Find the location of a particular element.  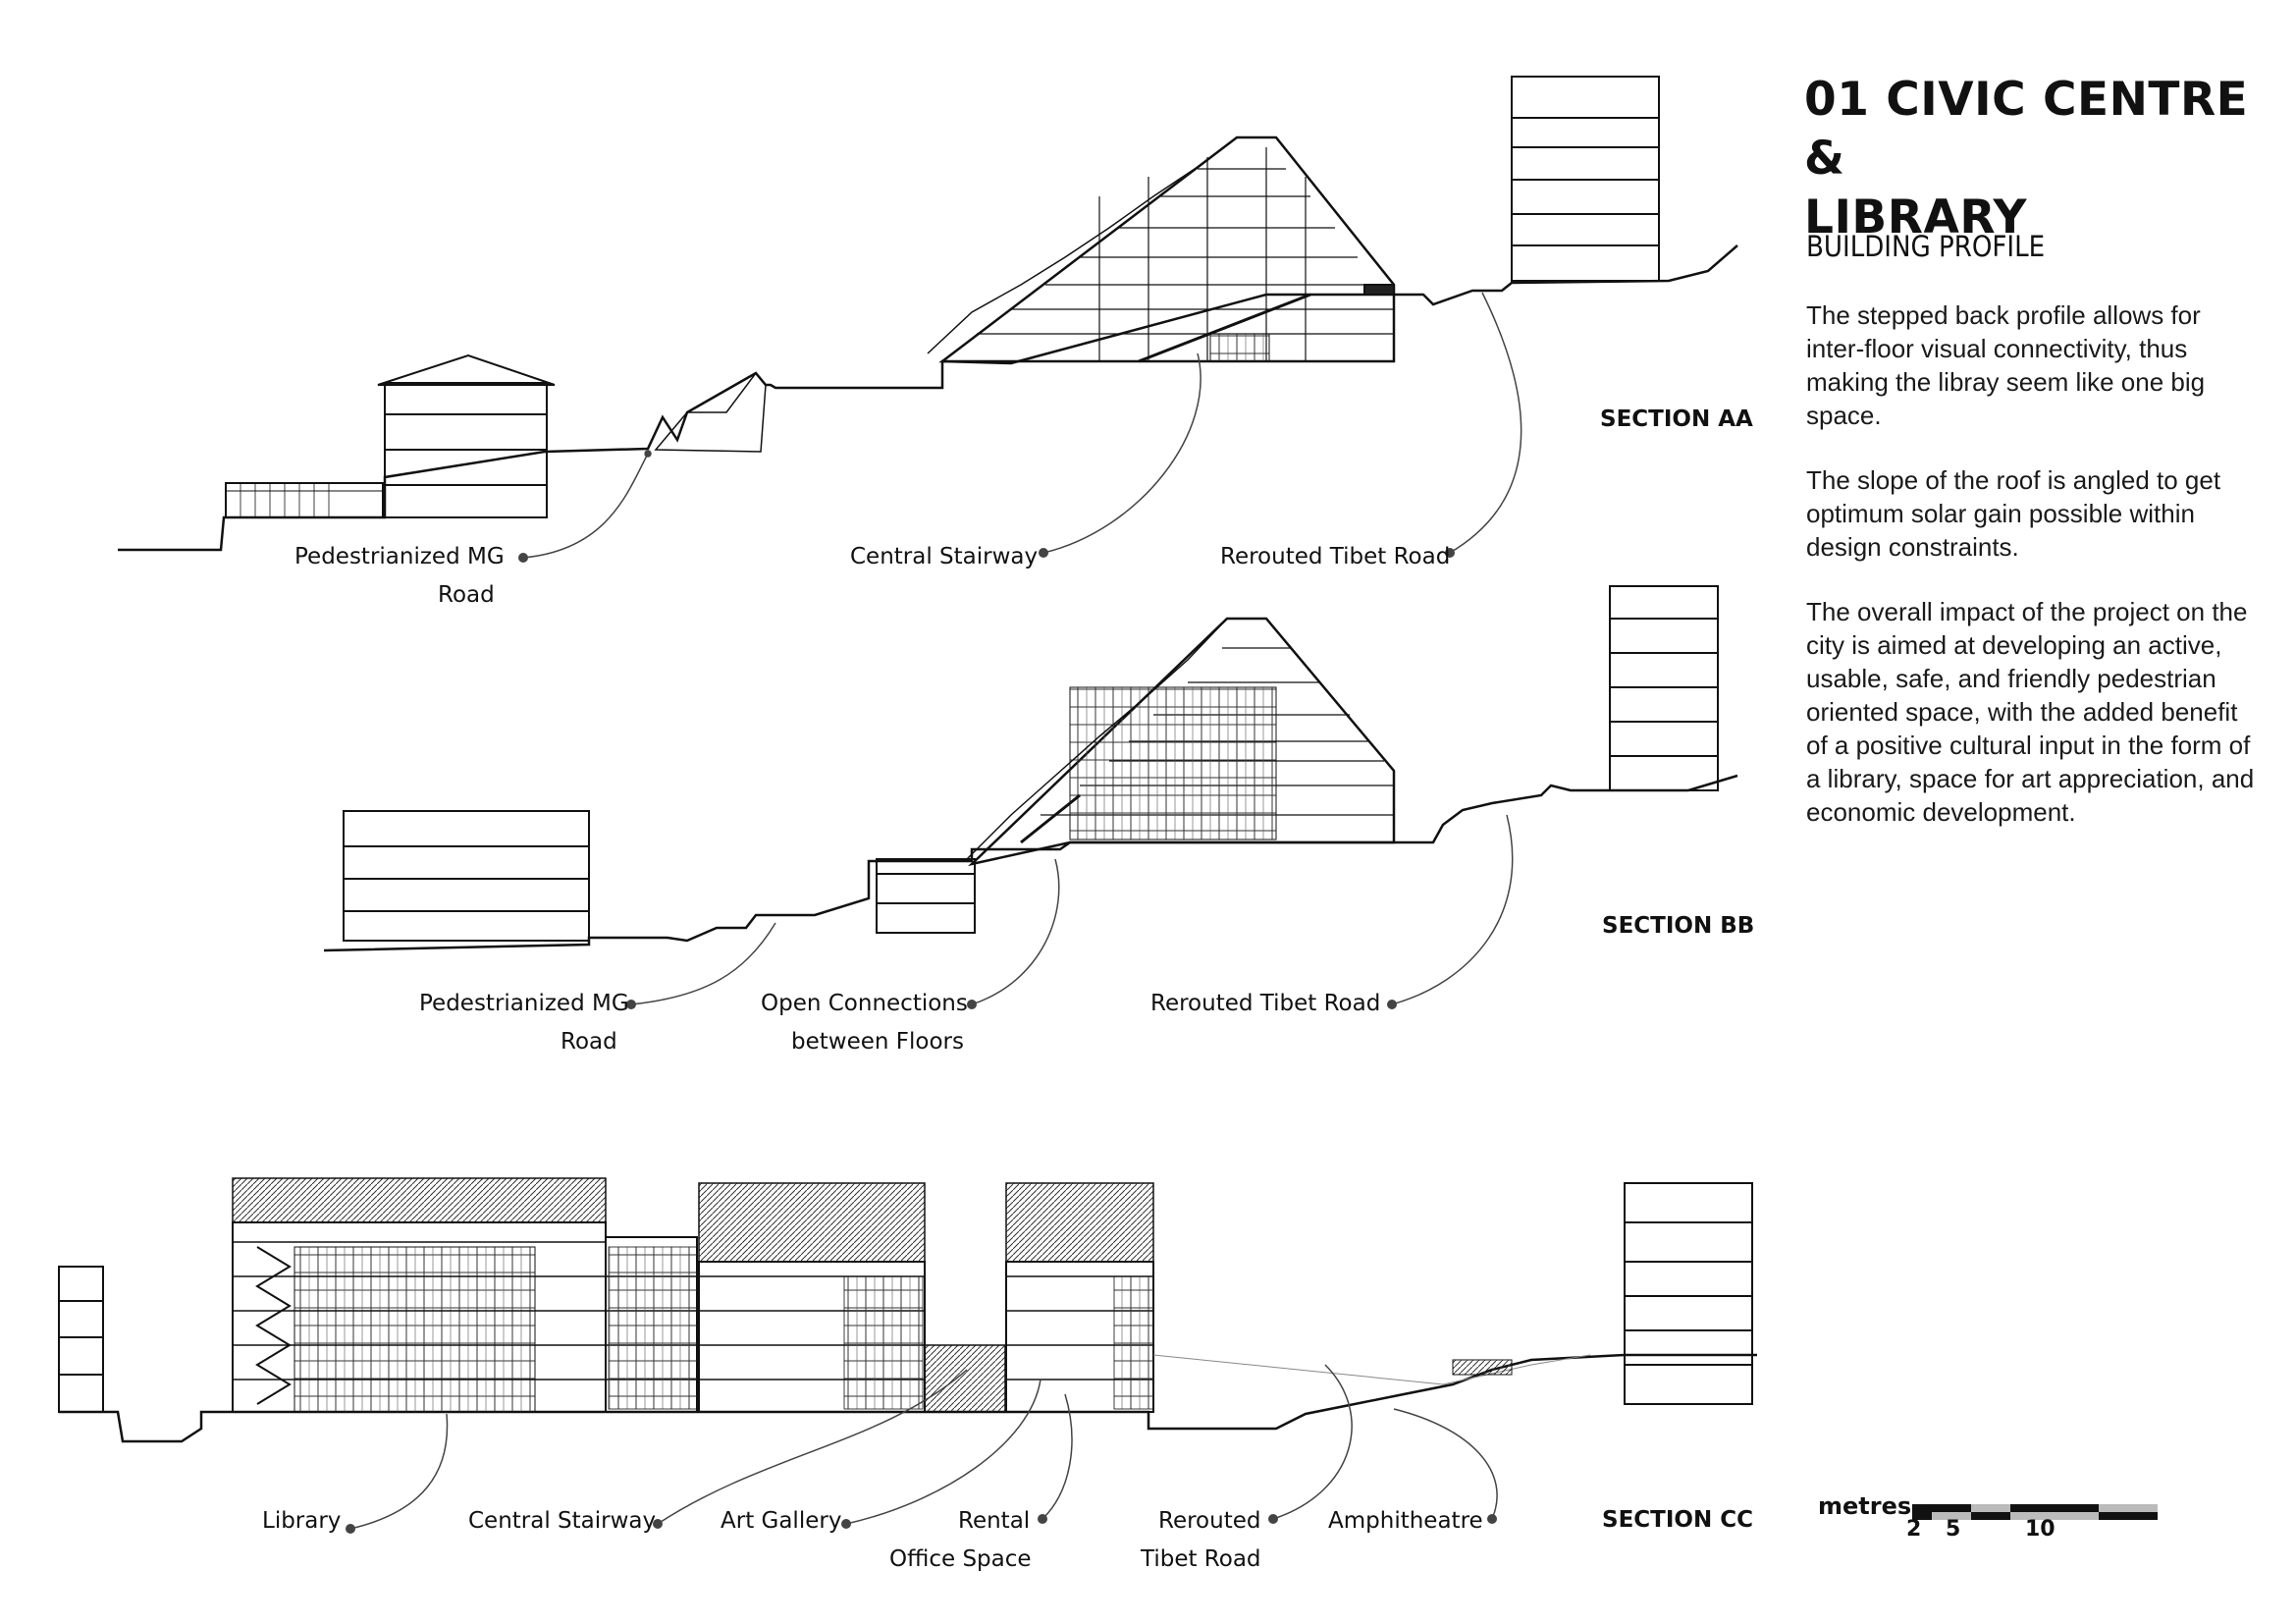

bb-label-rerouted-tibet: Rerouted Tibet Road is located at coordinates (1265, 1003).